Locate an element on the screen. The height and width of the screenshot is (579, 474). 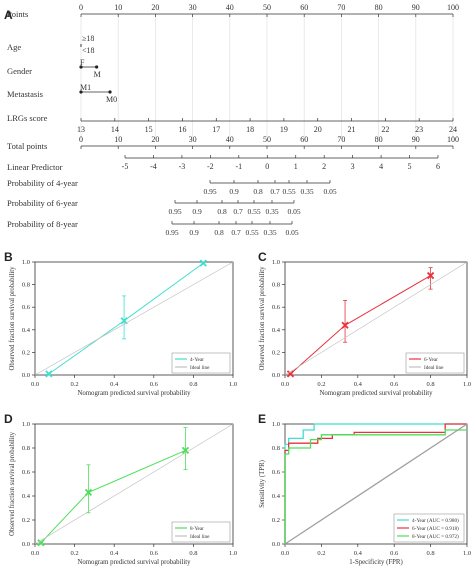
points-tick-label: 0 is located at coordinates (81, 7).